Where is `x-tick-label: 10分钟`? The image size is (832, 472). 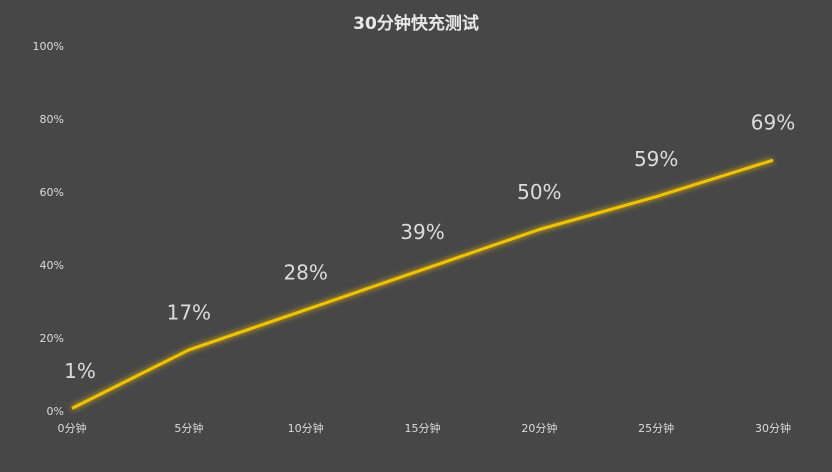 x-tick-label: 10分钟 is located at coordinates (306, 428).